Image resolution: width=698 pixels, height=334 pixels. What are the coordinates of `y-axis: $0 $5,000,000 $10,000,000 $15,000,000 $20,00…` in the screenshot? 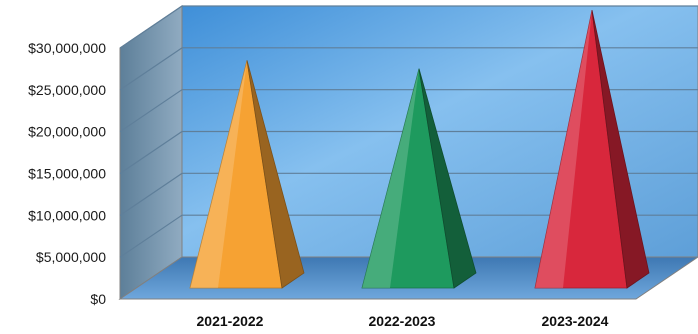 It's located at (67, 173).